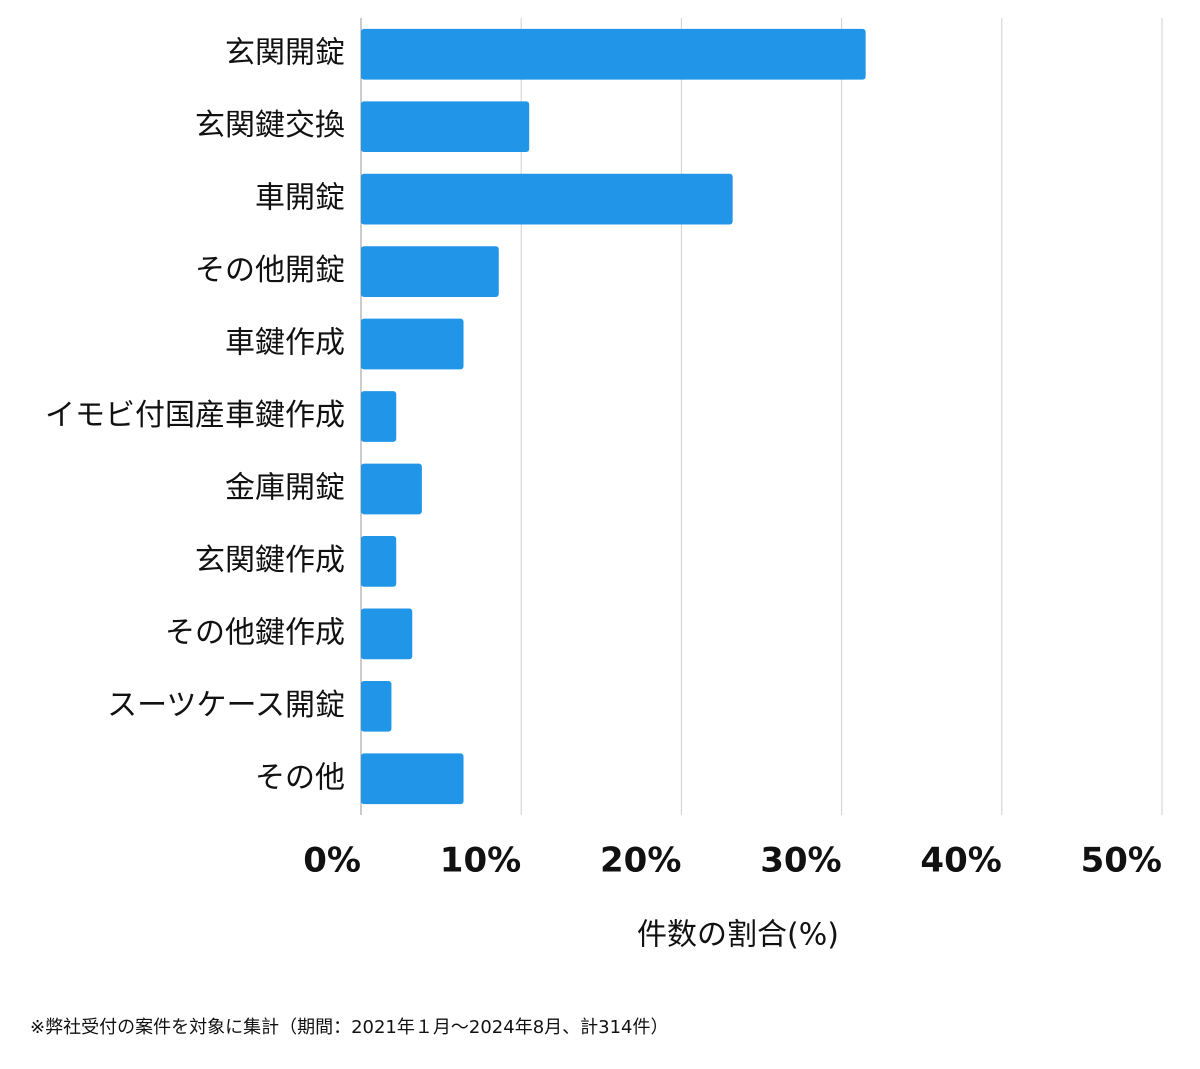 The height and width of the screenshot is (1069, 1200). What do you see at coordinates (270, 560) in the screenshot?
I see `y-tick-label: 玄関鍵作成` at bounding box center [270, 560].